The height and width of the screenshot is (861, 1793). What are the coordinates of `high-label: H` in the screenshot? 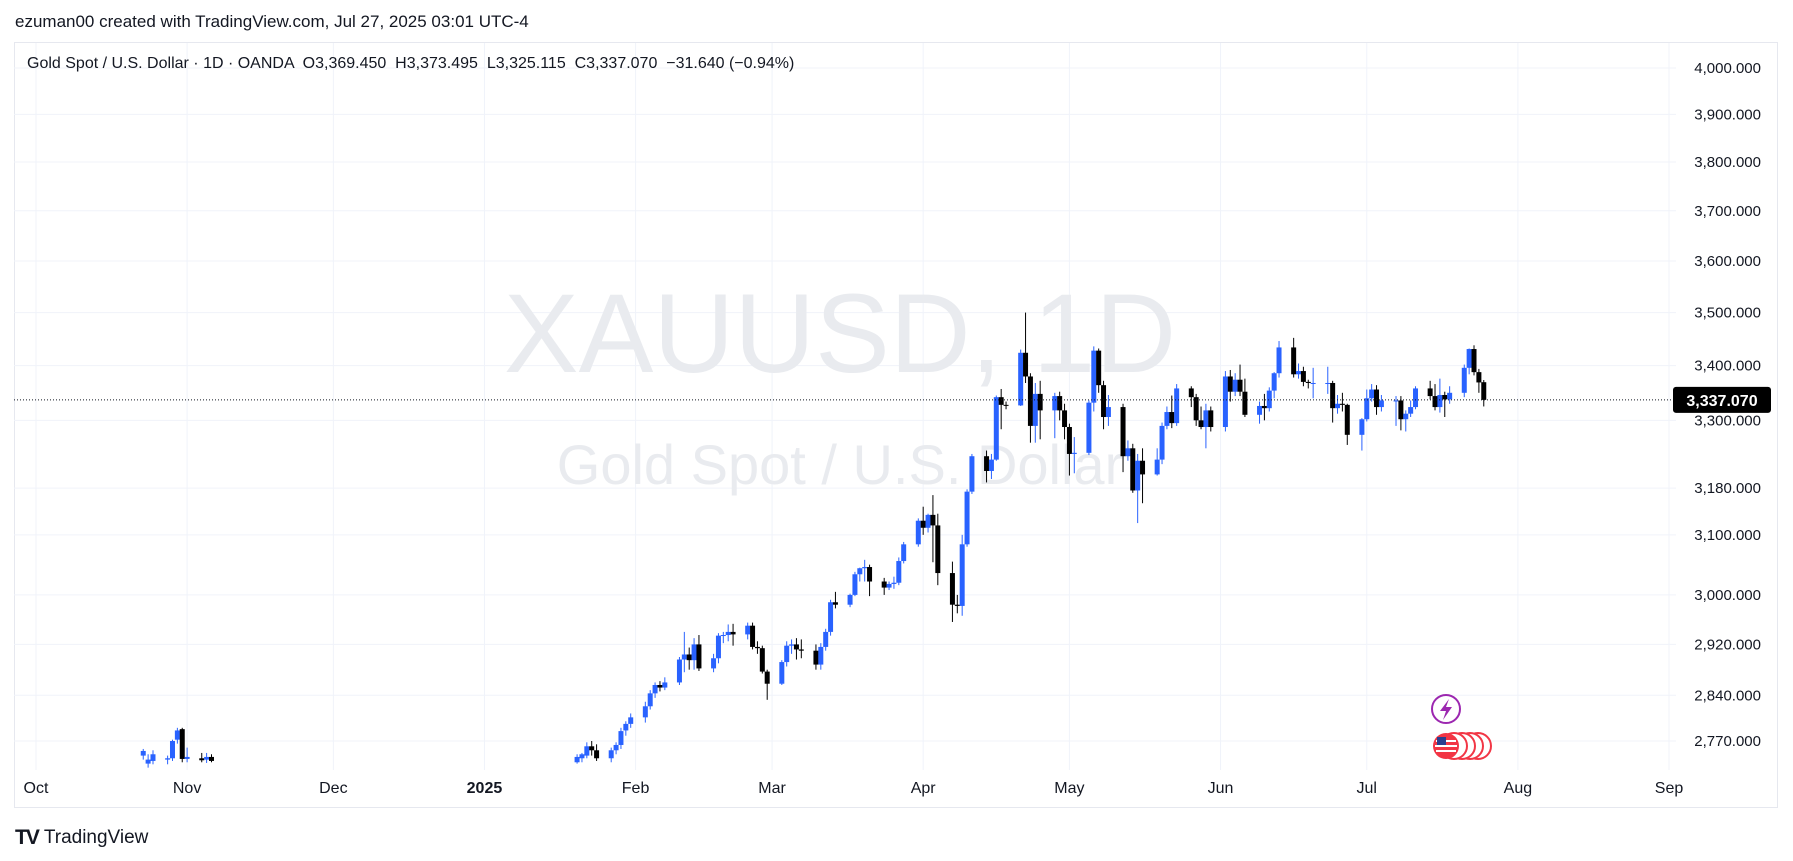 It's located at (401, 63).